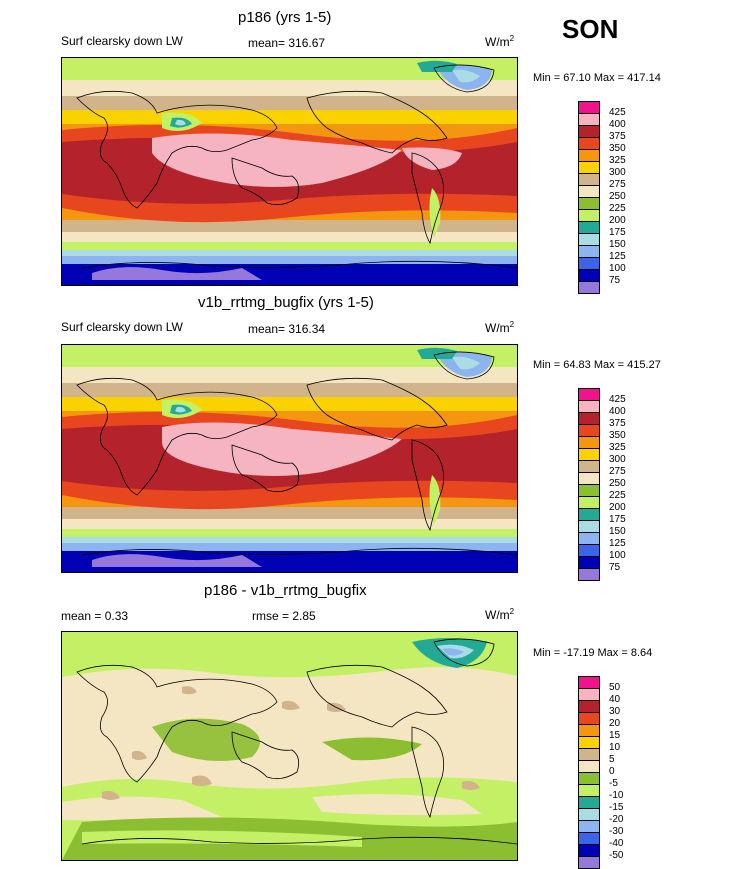  I want to click on legend-tick-label: -10, so click(616, 795).